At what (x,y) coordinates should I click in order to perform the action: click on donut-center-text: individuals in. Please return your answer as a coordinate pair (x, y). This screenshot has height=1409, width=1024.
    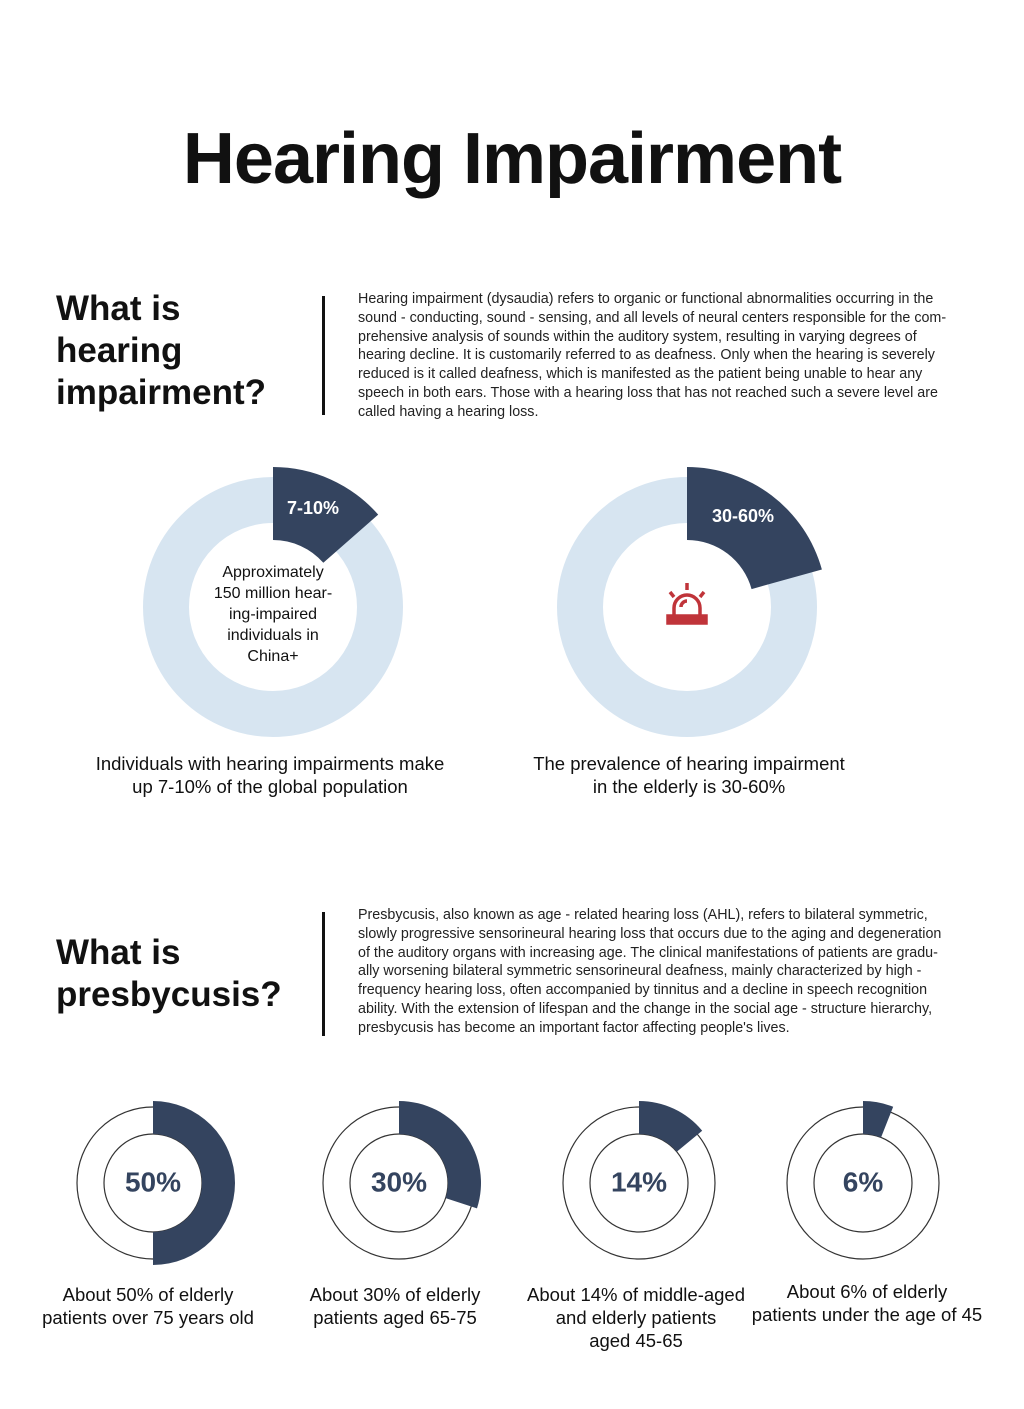
    Looking at the image, I should click on (273, 635).